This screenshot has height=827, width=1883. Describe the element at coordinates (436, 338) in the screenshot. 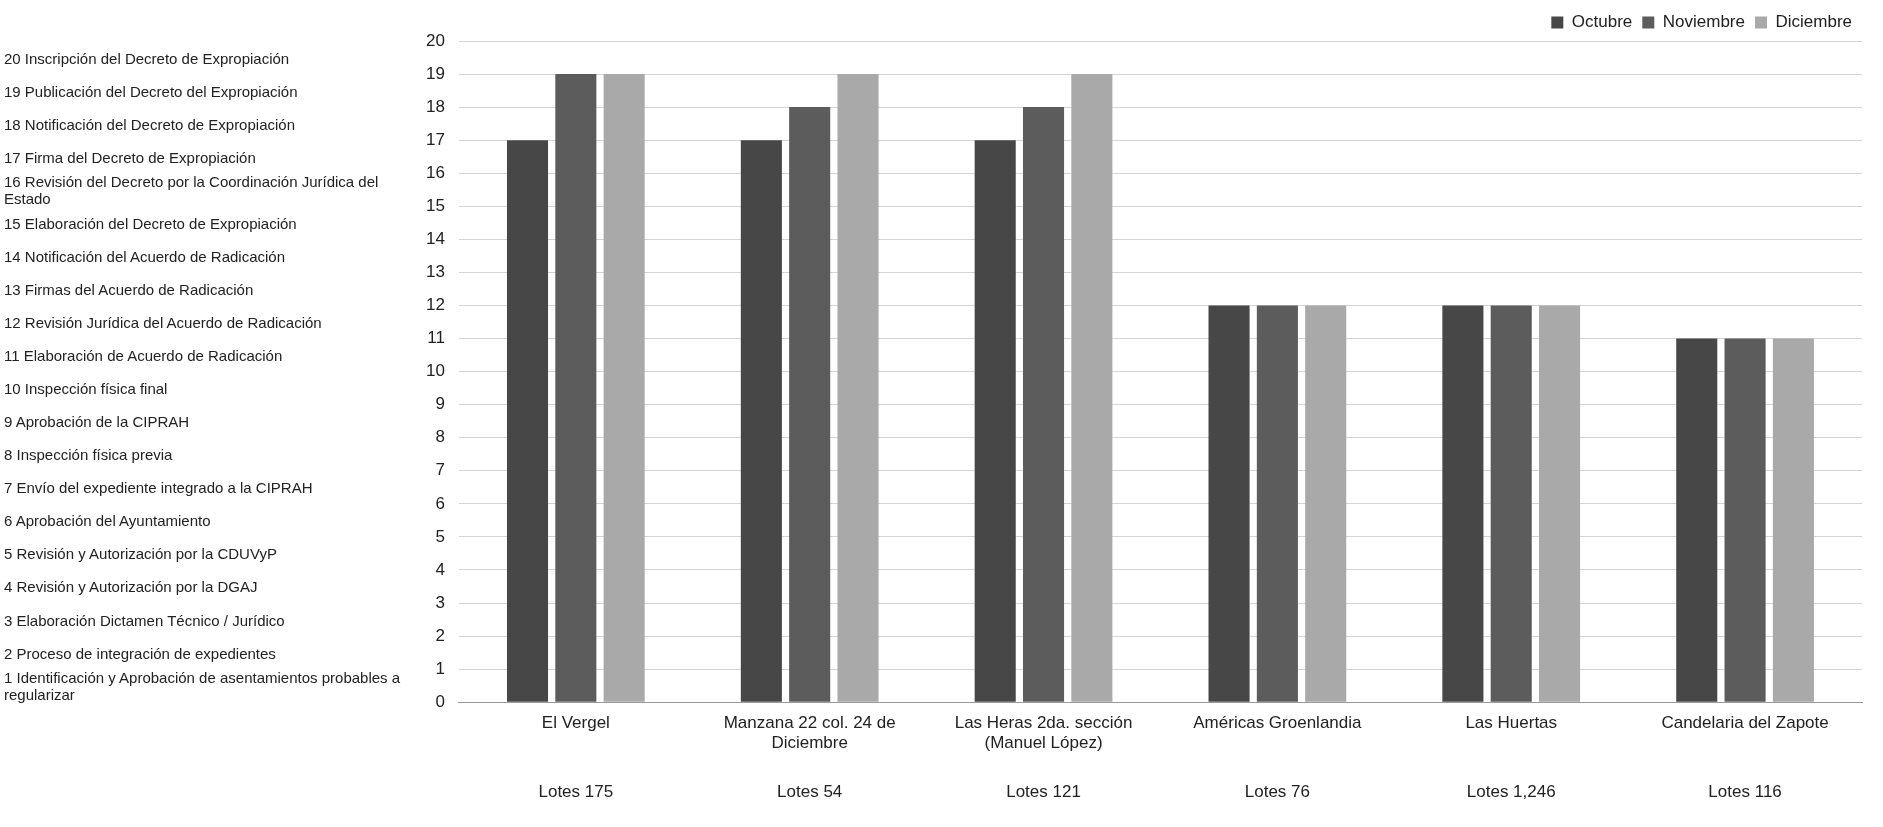

I see `y-tick-label: 11` at that location.